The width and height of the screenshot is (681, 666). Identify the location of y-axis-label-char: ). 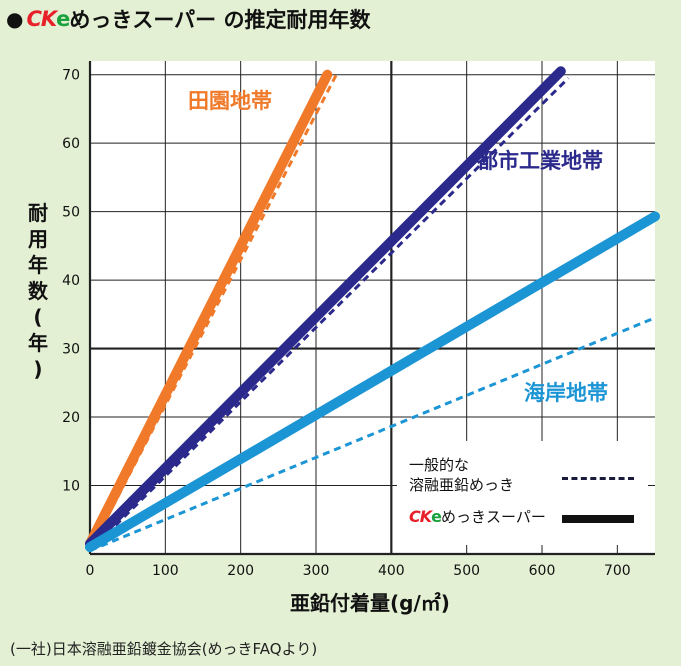
(37, 369).